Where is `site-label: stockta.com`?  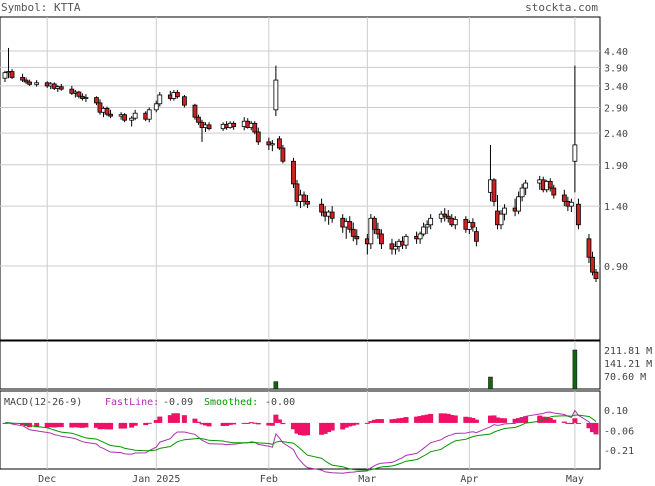 site-label: stockta.com is located at coordinates (561, 7).